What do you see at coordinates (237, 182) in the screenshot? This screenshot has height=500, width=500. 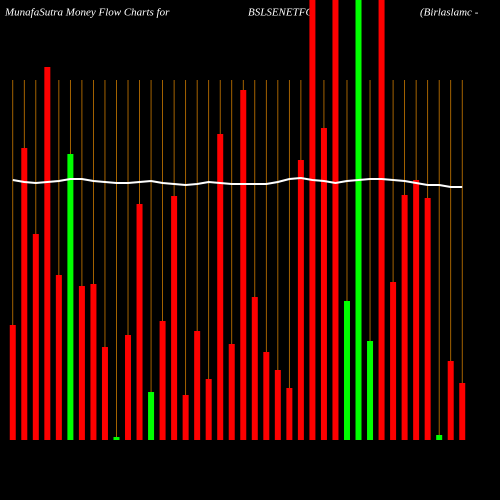 I see `money-flow-line` at bounding box center [237, 182].